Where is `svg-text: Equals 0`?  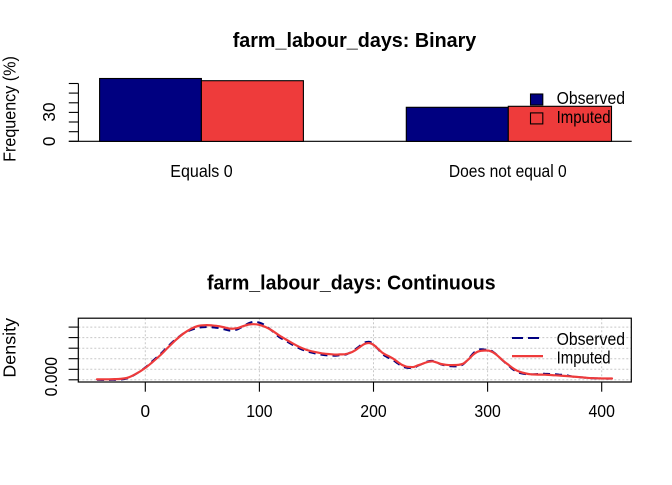
svg-text: Equals 0 is located at coordinates (201, 171).